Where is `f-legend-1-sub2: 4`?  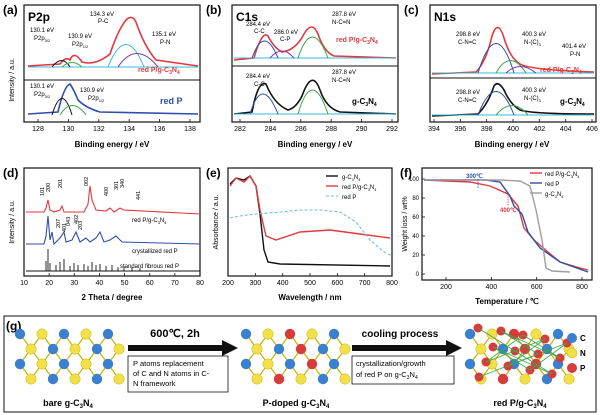
f-legend-1-sub2: 4 is located at coordinates (578, 176).